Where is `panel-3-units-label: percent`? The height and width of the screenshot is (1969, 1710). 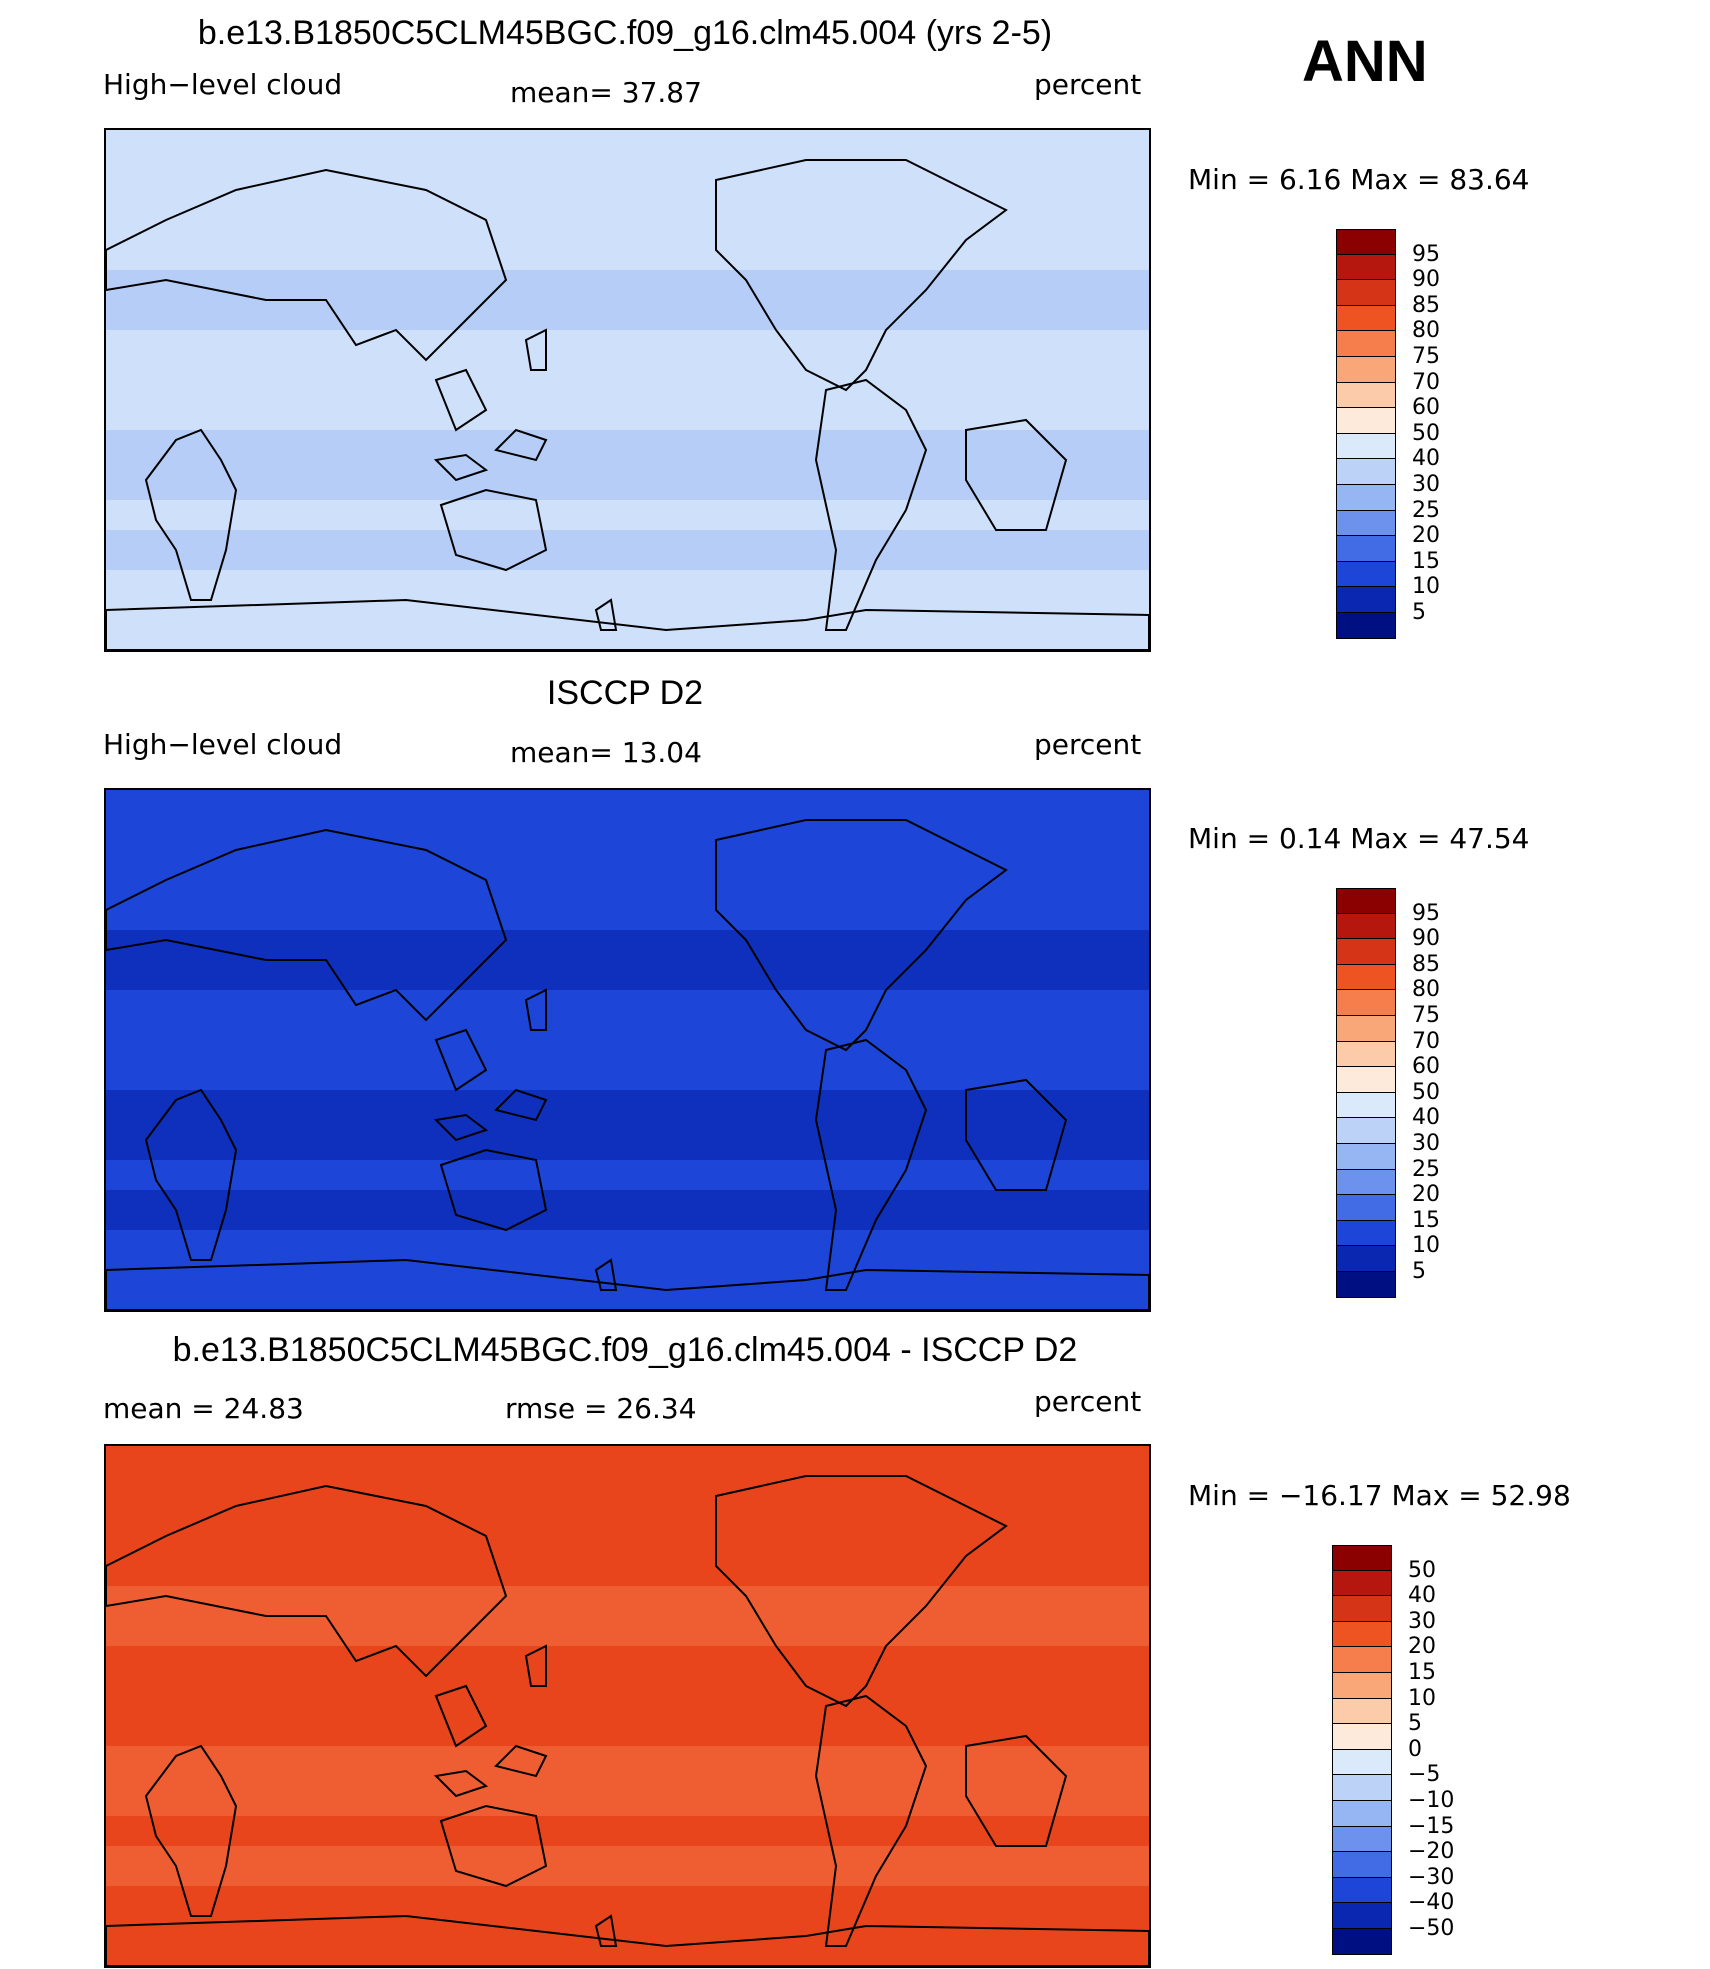 panel-3-units-label: percent is located at coordinates (1088, 1401).